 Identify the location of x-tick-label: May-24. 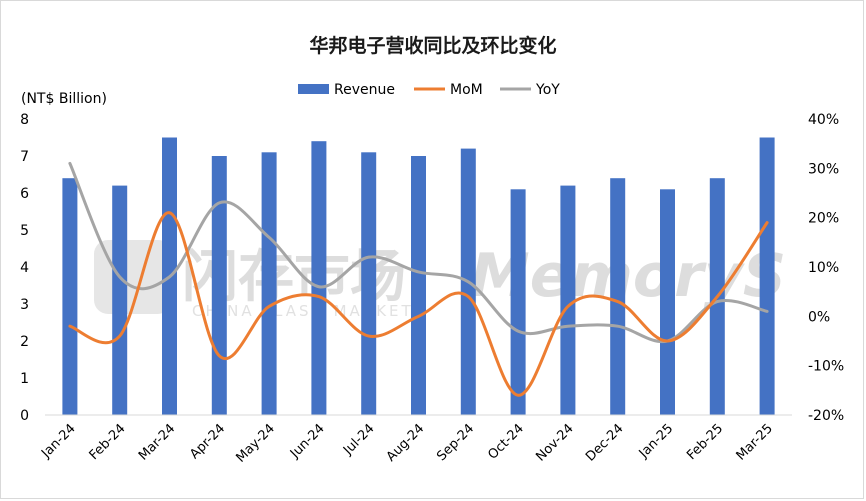
(255, 443).